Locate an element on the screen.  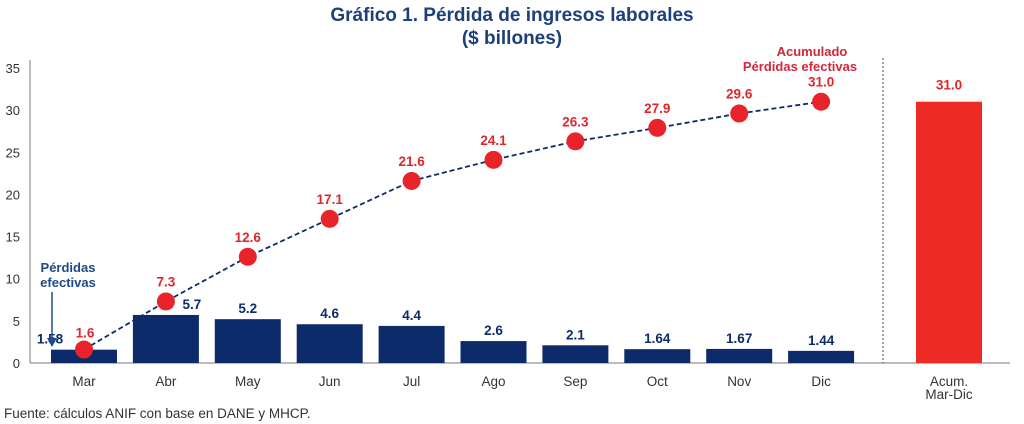
x-tick-label: Acum. is located at coordinates (949, 381).